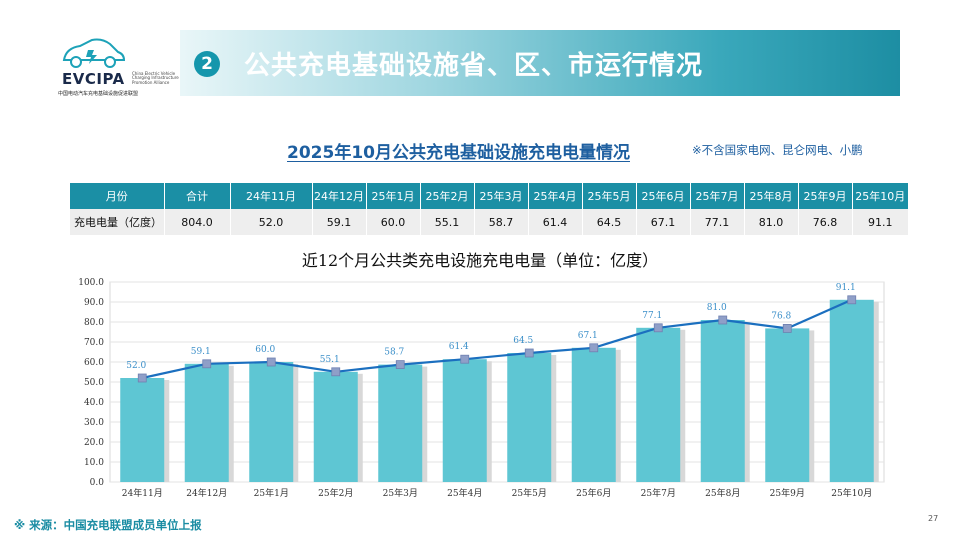 This screenshot has width=960, height=540. I want to click on chart-title: 近12个月公共类充电设施充电电量（单位：亿度）, so click(480, 260).